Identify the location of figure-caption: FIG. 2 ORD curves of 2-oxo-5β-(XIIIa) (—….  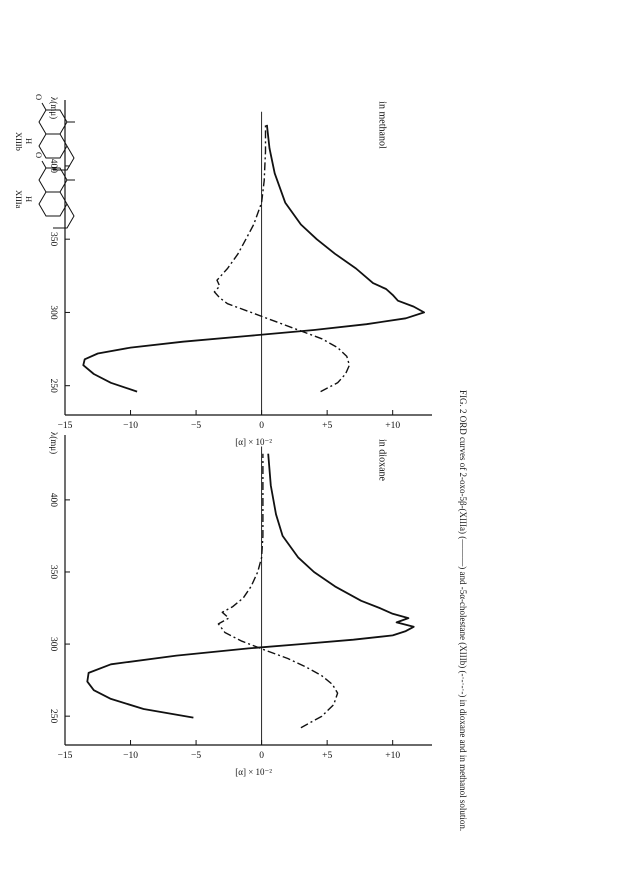
(463, 610).